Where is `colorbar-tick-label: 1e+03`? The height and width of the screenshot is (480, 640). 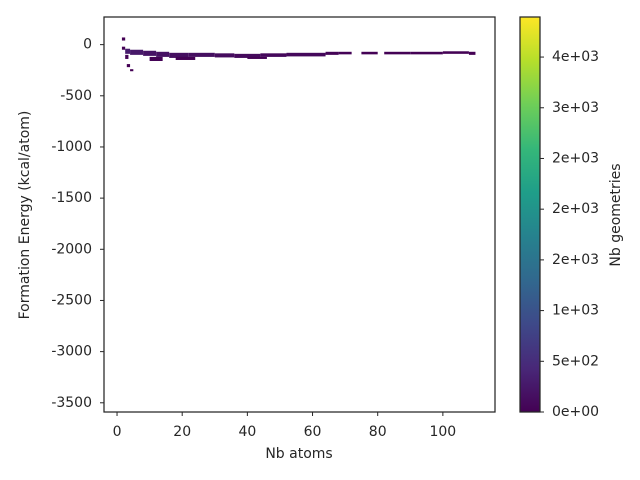
colorbar-tick-label: 1e+03 is located at coordinates (575, 311).